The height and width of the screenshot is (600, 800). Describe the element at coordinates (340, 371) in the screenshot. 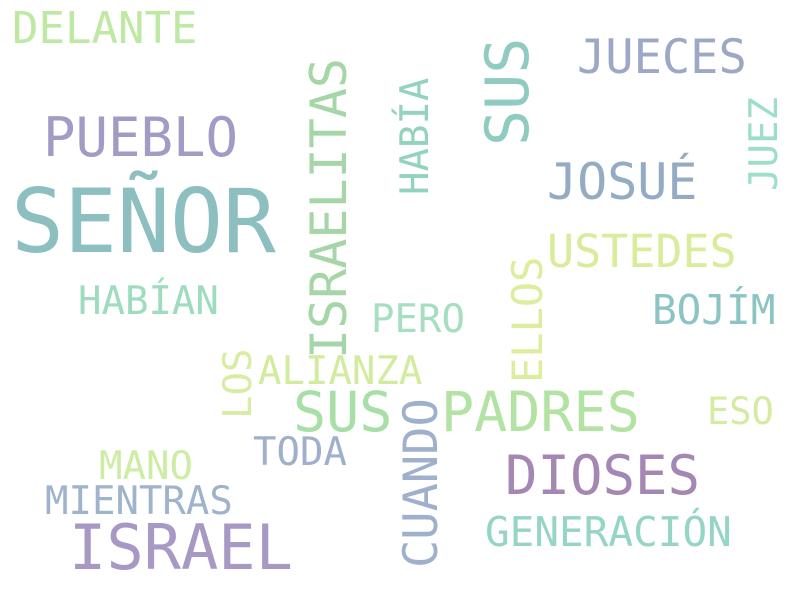

I see `word-alianza: ALIANZA` at that location.